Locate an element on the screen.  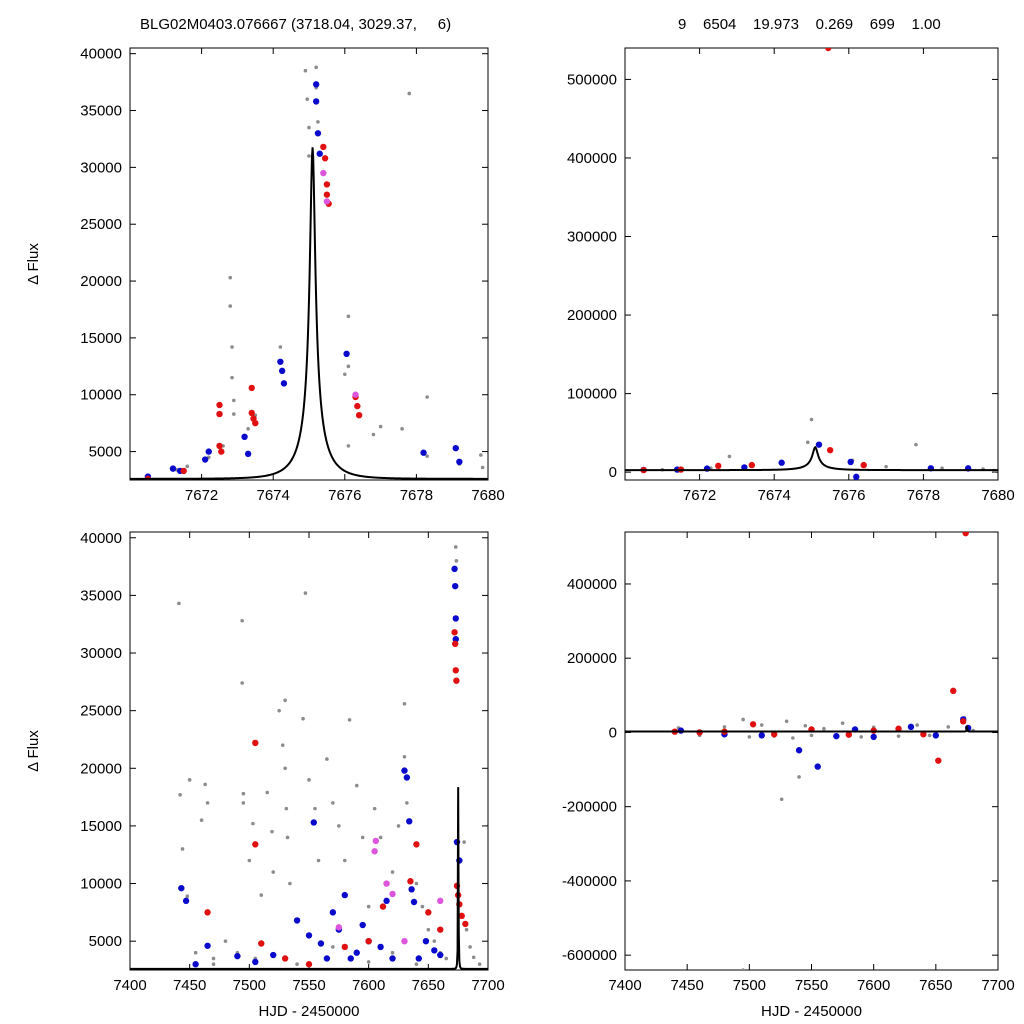
y-tick-label: 0 is located at coordinates (613, 732).